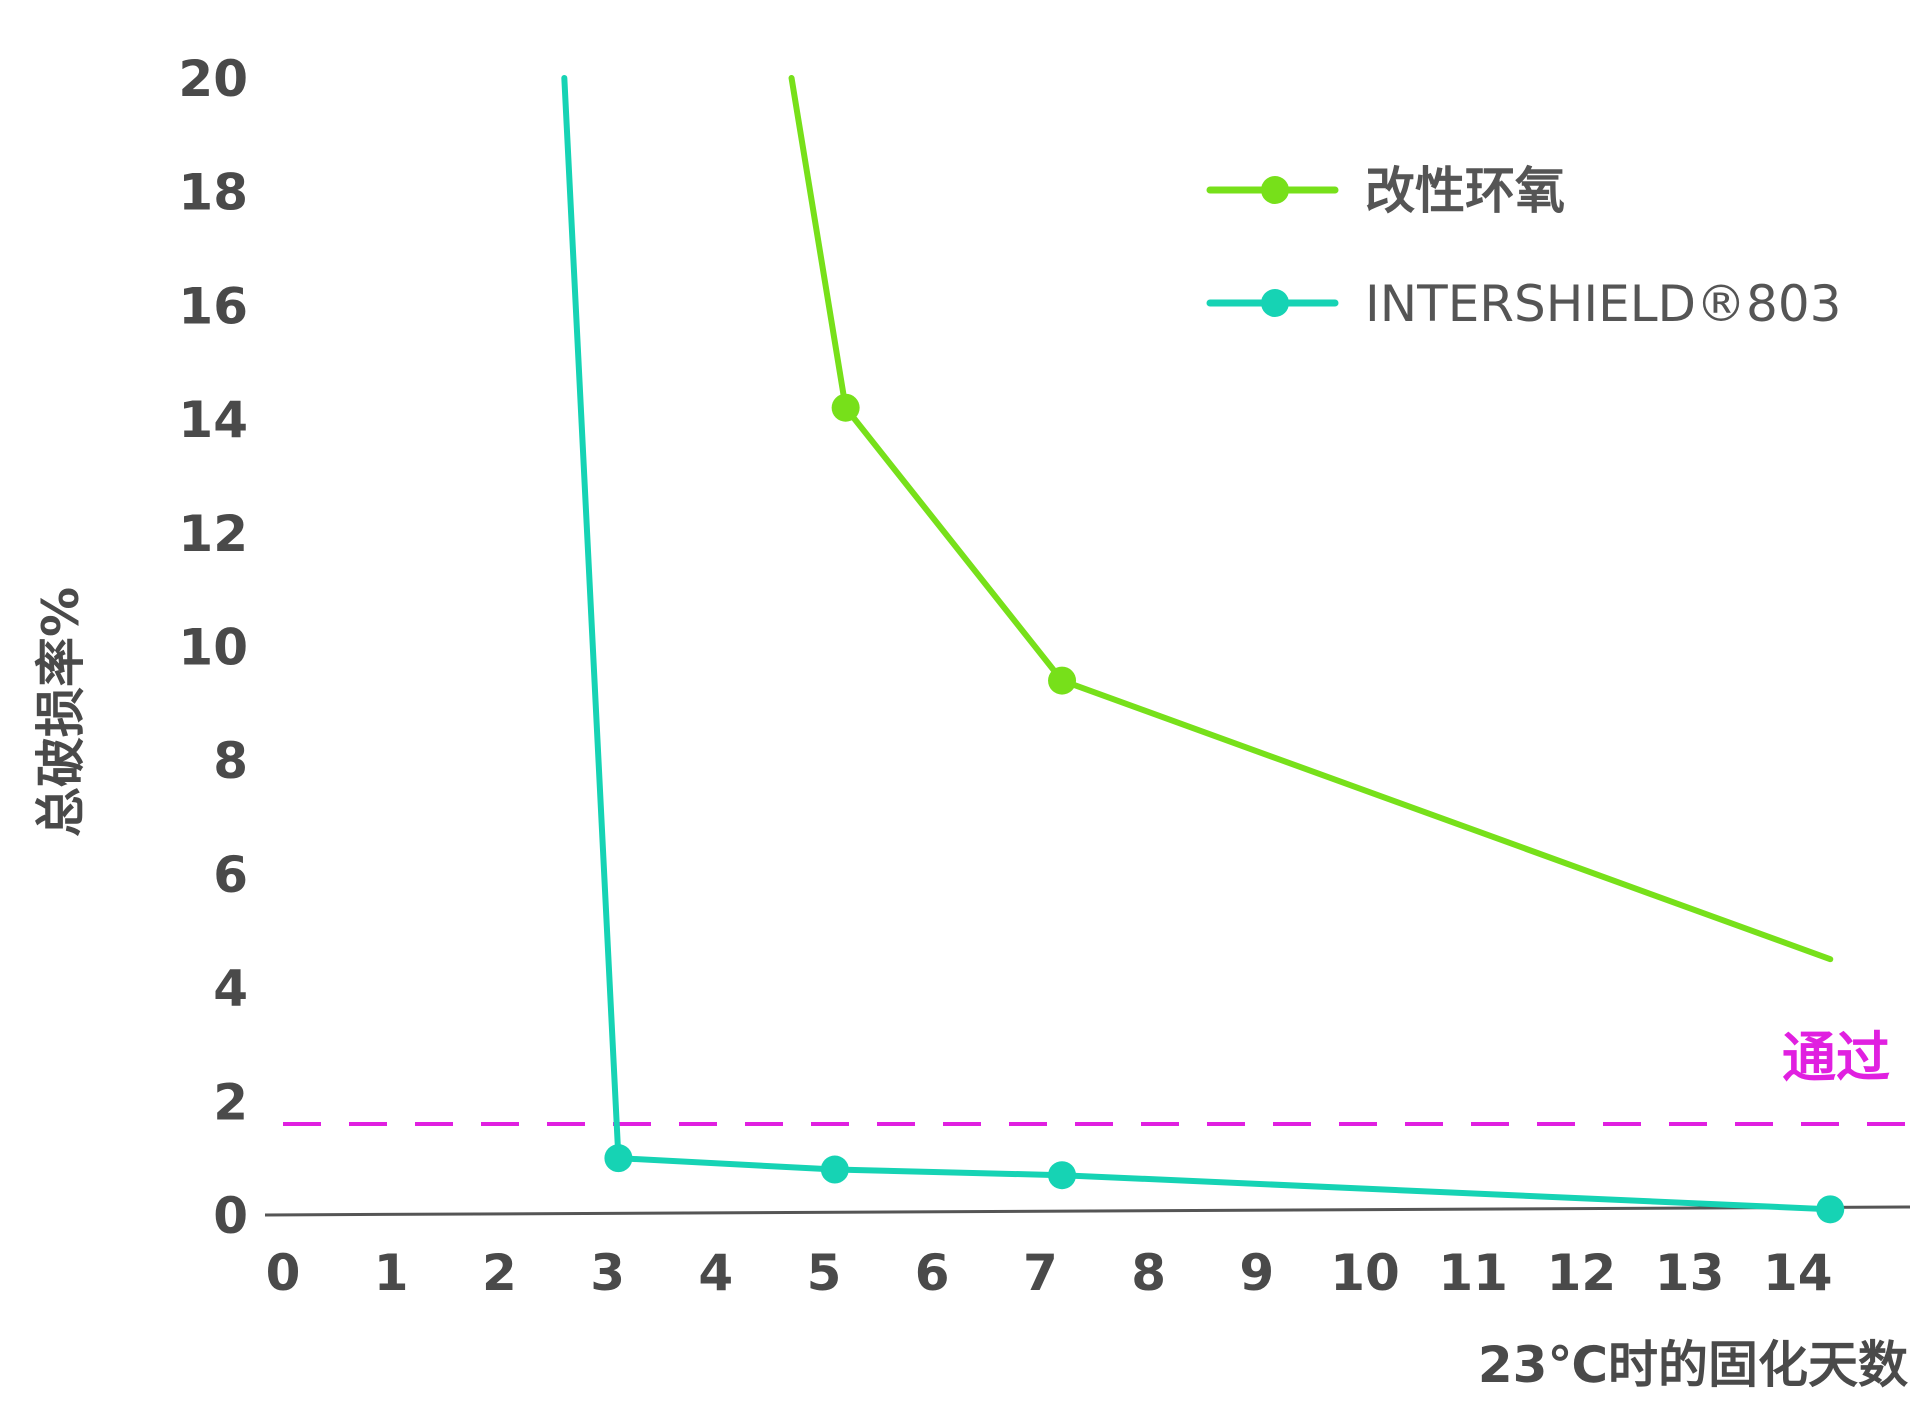 The width and height of the screenshot is (1932, 1401). I want to click on y-tick-label: 8, so click(230, 761).